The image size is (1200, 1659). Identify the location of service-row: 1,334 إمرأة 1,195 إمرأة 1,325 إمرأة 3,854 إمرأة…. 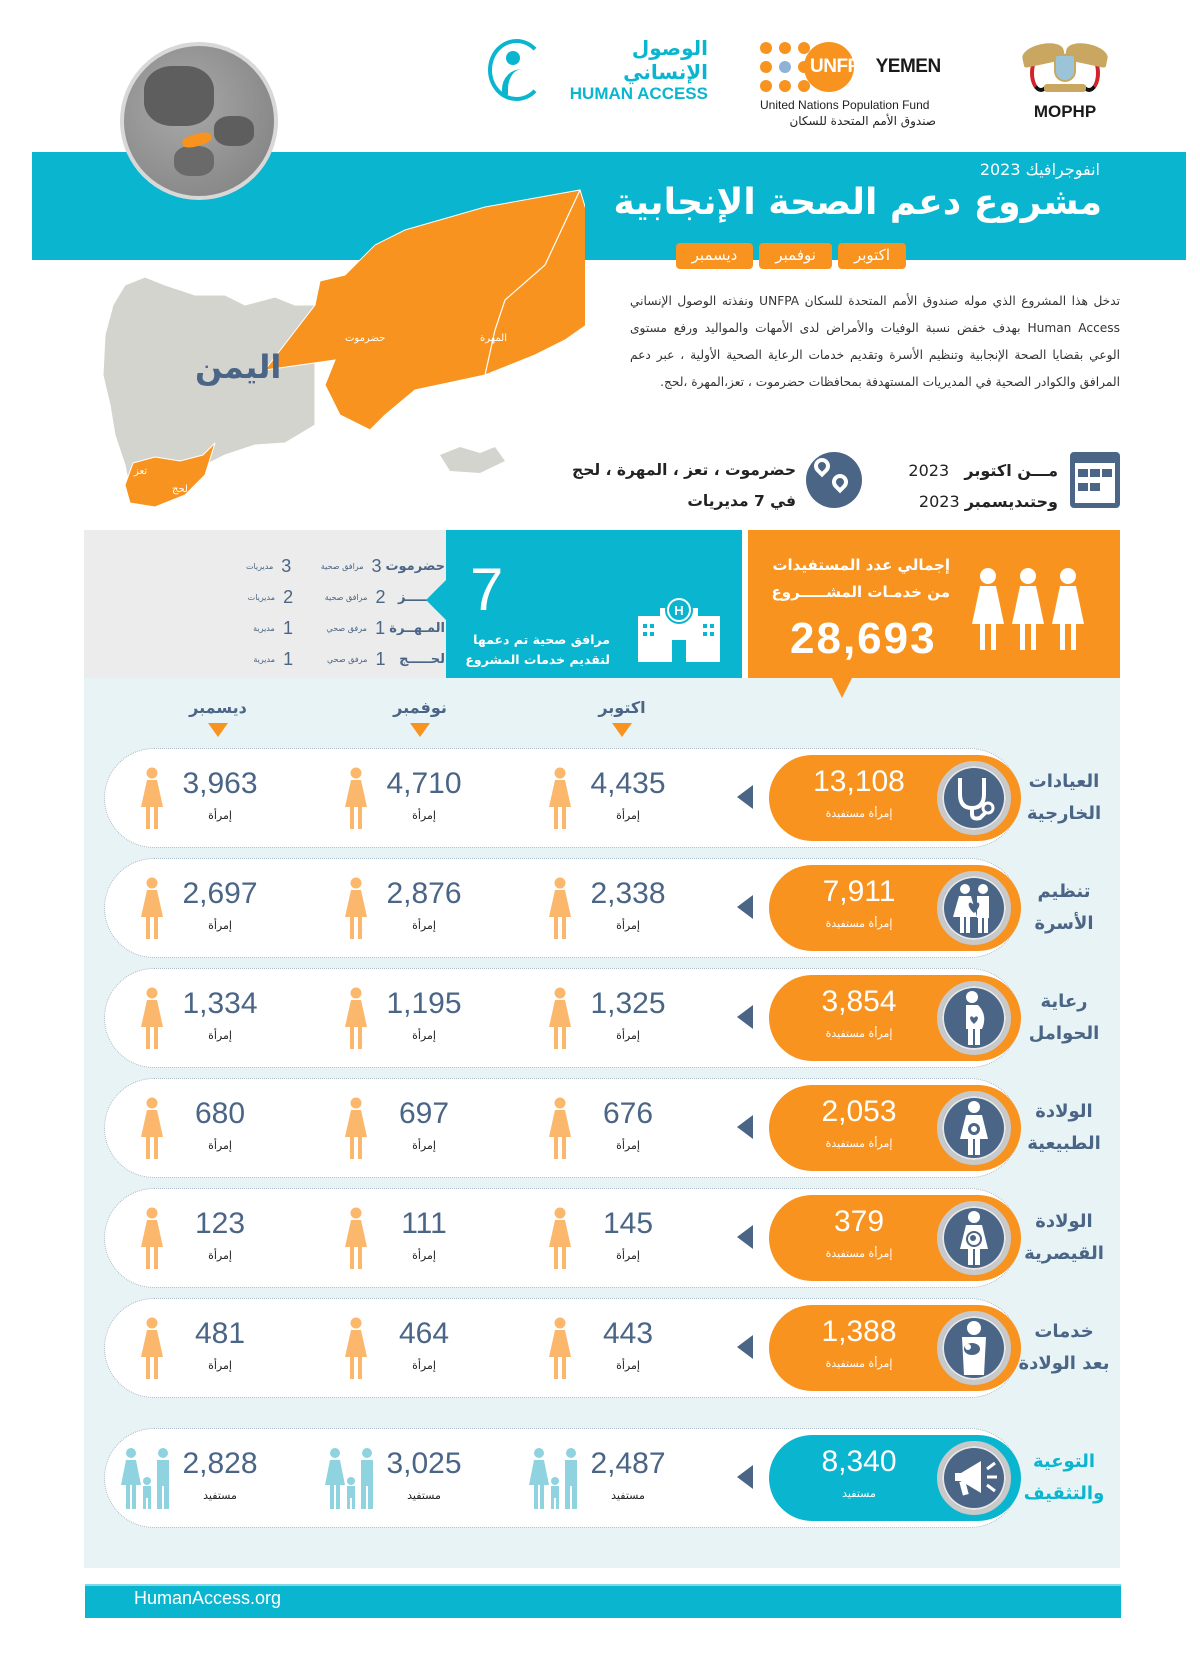
(562, 1018).